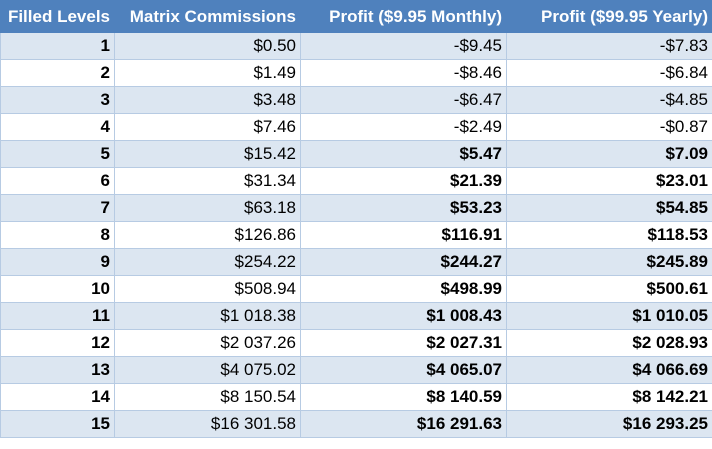  What do you see at coordinates (609, 100) in the screenshot?
I see `profit-yearly-cell: -$4.85` at bounding box center [609, 100].